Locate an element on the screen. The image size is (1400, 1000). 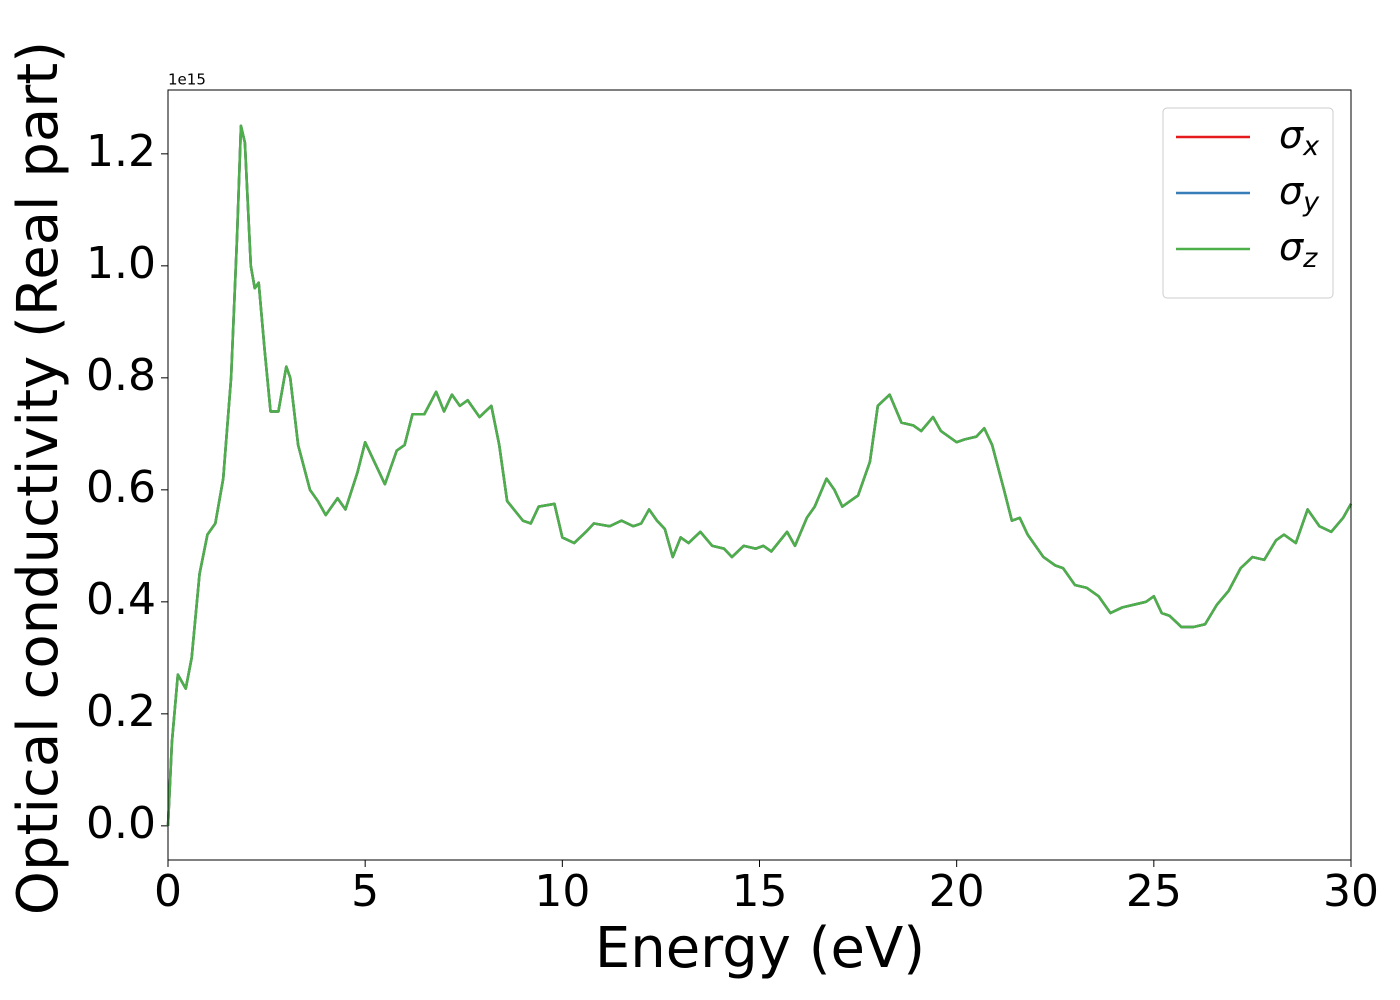
y-tick-label: 0.8 is located at coordinates (121, 375).